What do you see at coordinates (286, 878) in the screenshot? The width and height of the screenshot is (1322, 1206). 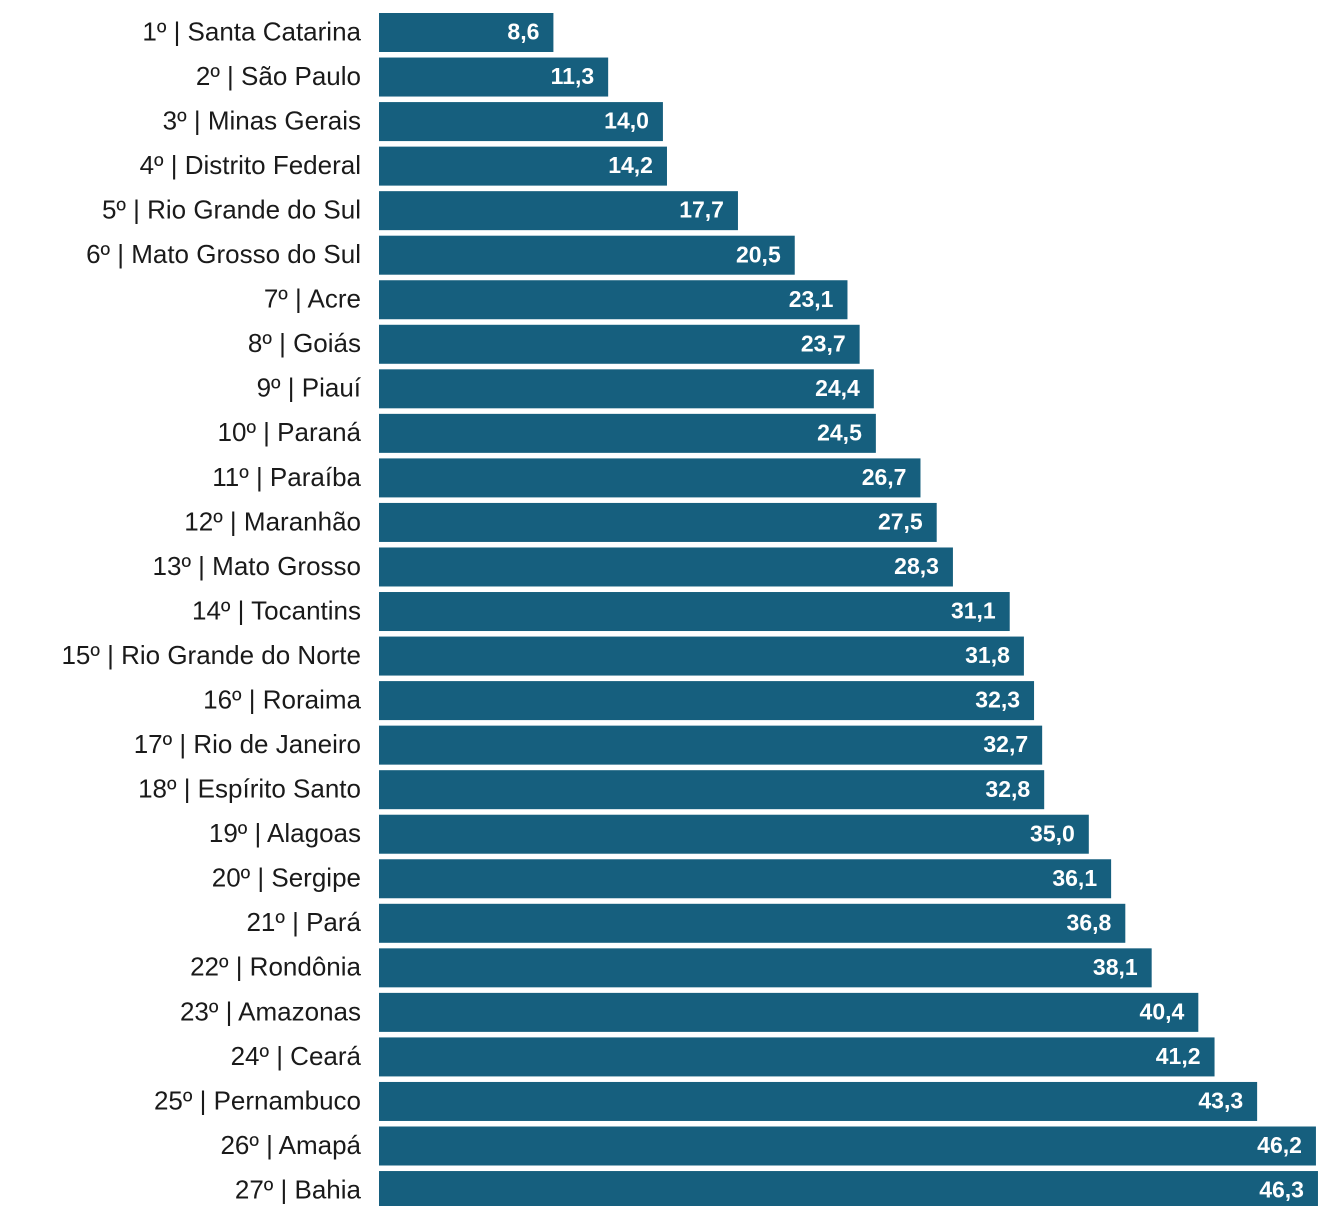 I see `category-label: 20º | Sergipe` at bounding box center [286, 878].